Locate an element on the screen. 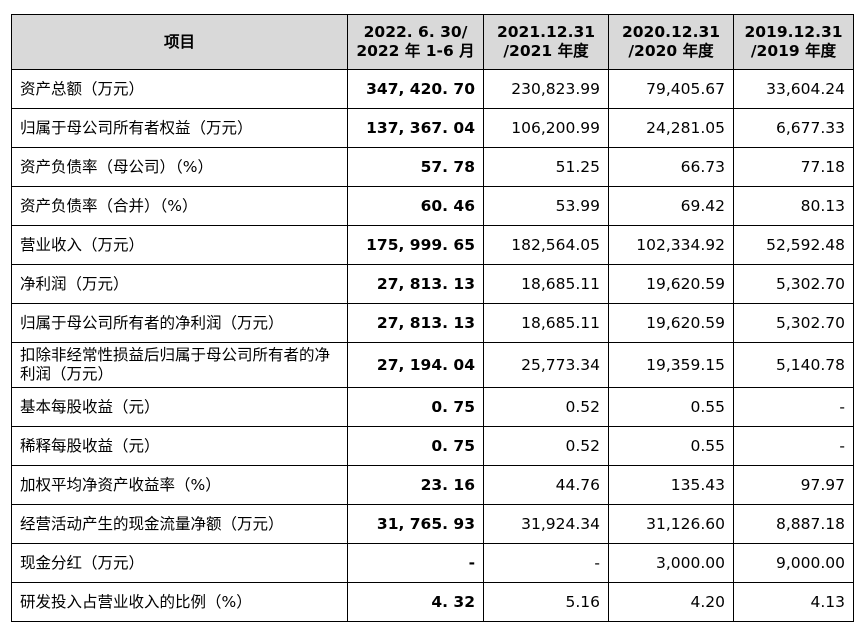  row-value: 8,887.18 is located at coordinates (793, 524).